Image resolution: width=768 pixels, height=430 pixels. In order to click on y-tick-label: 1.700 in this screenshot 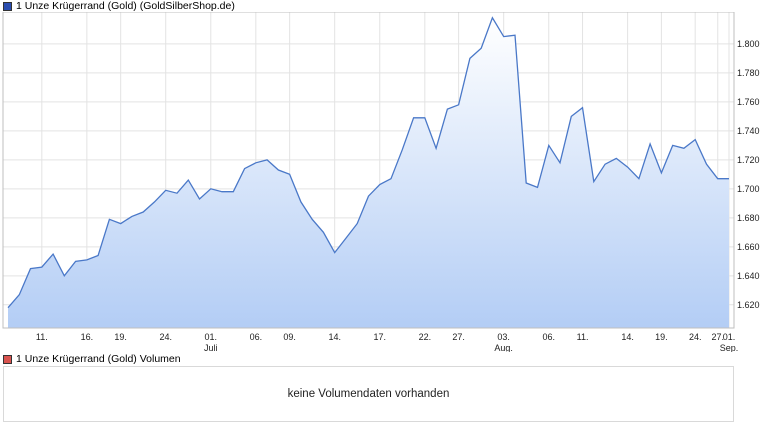, I will do `click(748, 189)`.